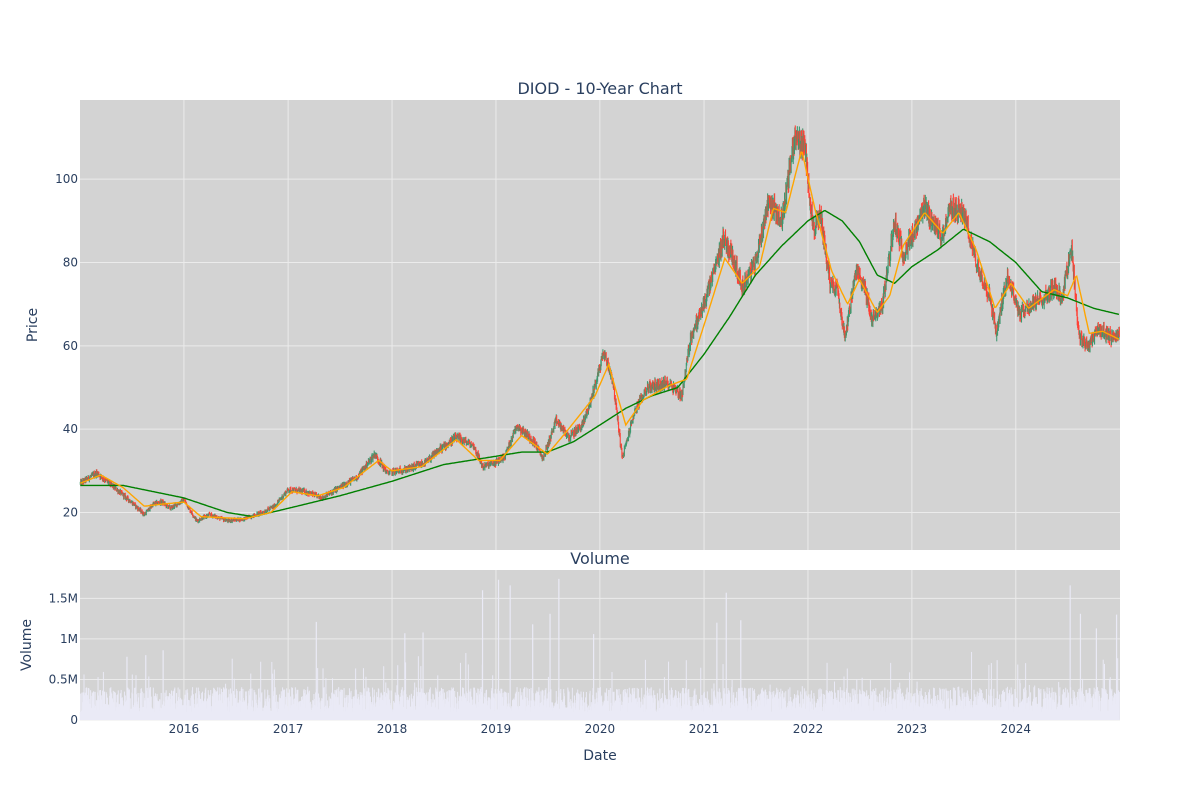 Image resolution: width=1200 pixels, height=800 pixels. Describe the element at coordinates (70, 346) in the screenshot. I see `price-y-tick-label: 60` at that location.